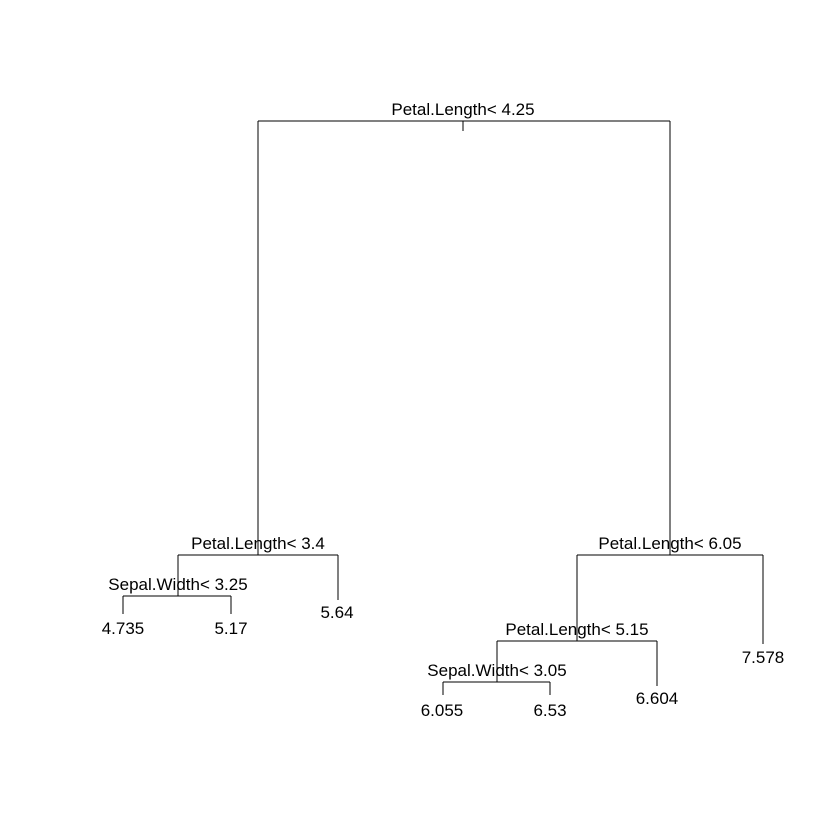 The width and height of the screenshot is (840, 840). I want to click on split-label-right: Petal.Length< 6.05, so click(669, 543).